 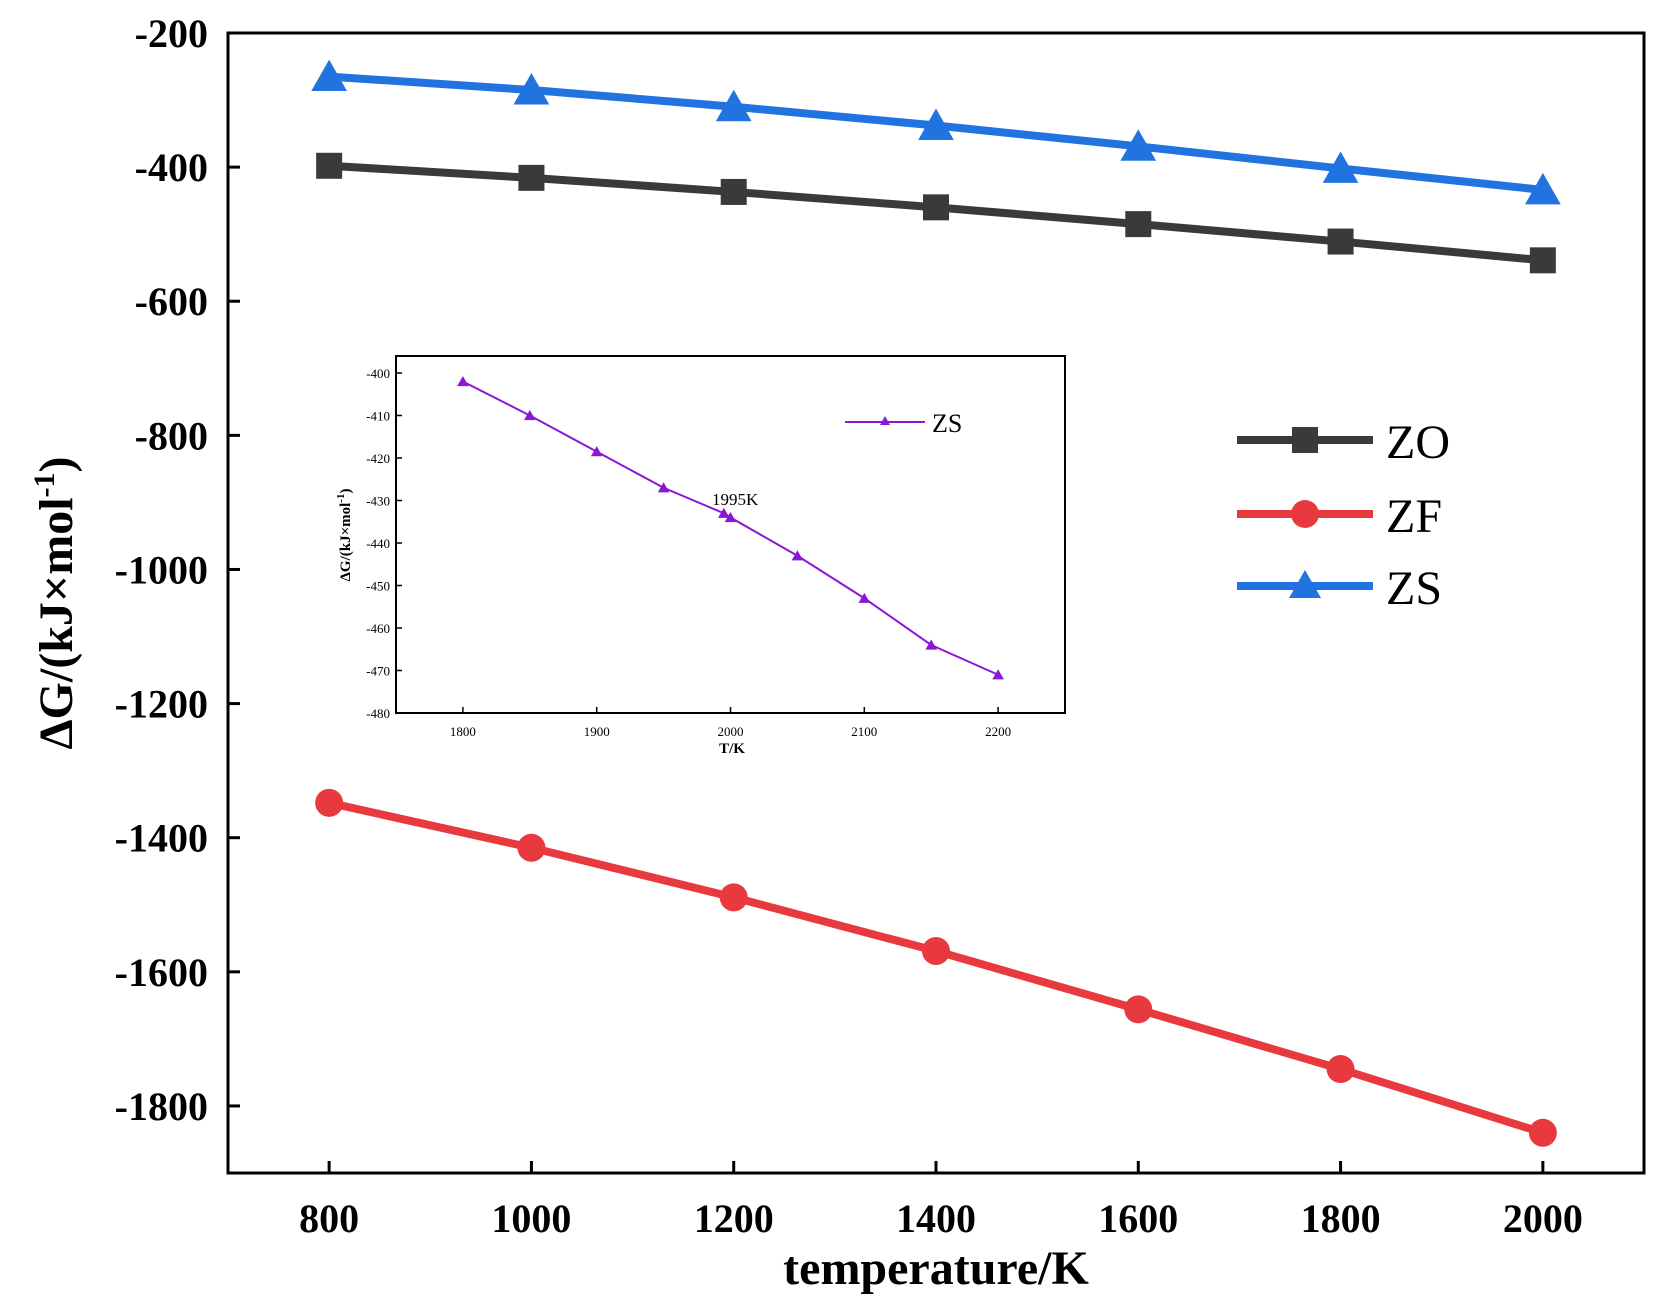 I want to click on main-y-axis-label-text: ΔG/(kJ×mol, so click(x=56, y=623).